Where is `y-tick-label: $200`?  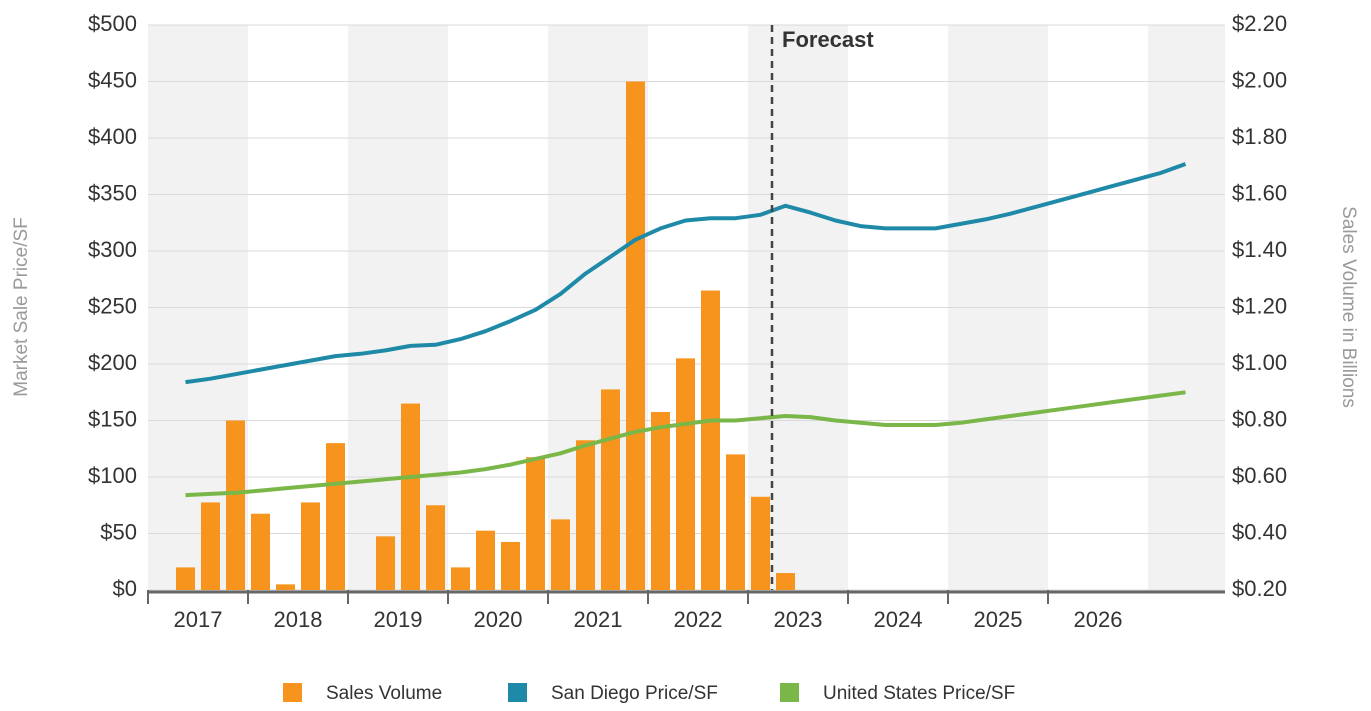
y-tick-label: $200 is located at coordinates (112, 362).